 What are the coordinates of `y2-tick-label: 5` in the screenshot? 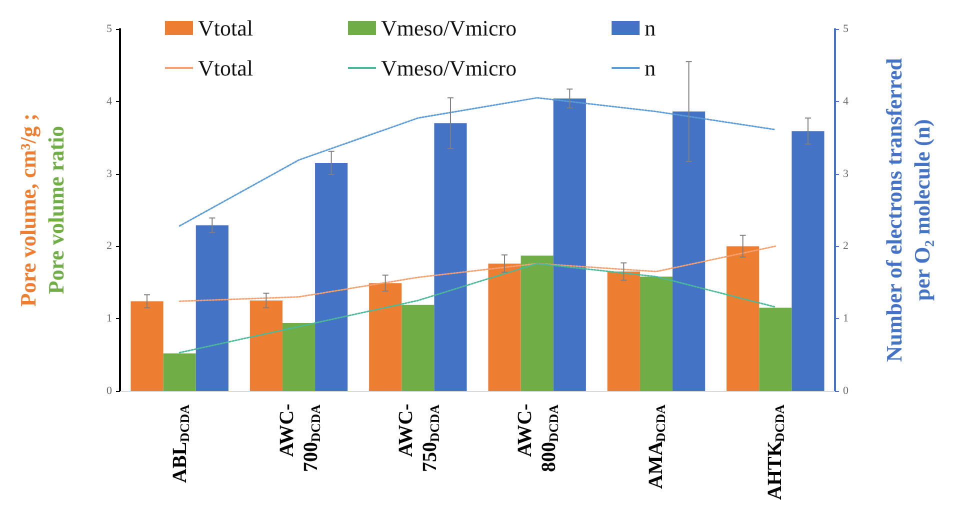 It's located at (846, 29).